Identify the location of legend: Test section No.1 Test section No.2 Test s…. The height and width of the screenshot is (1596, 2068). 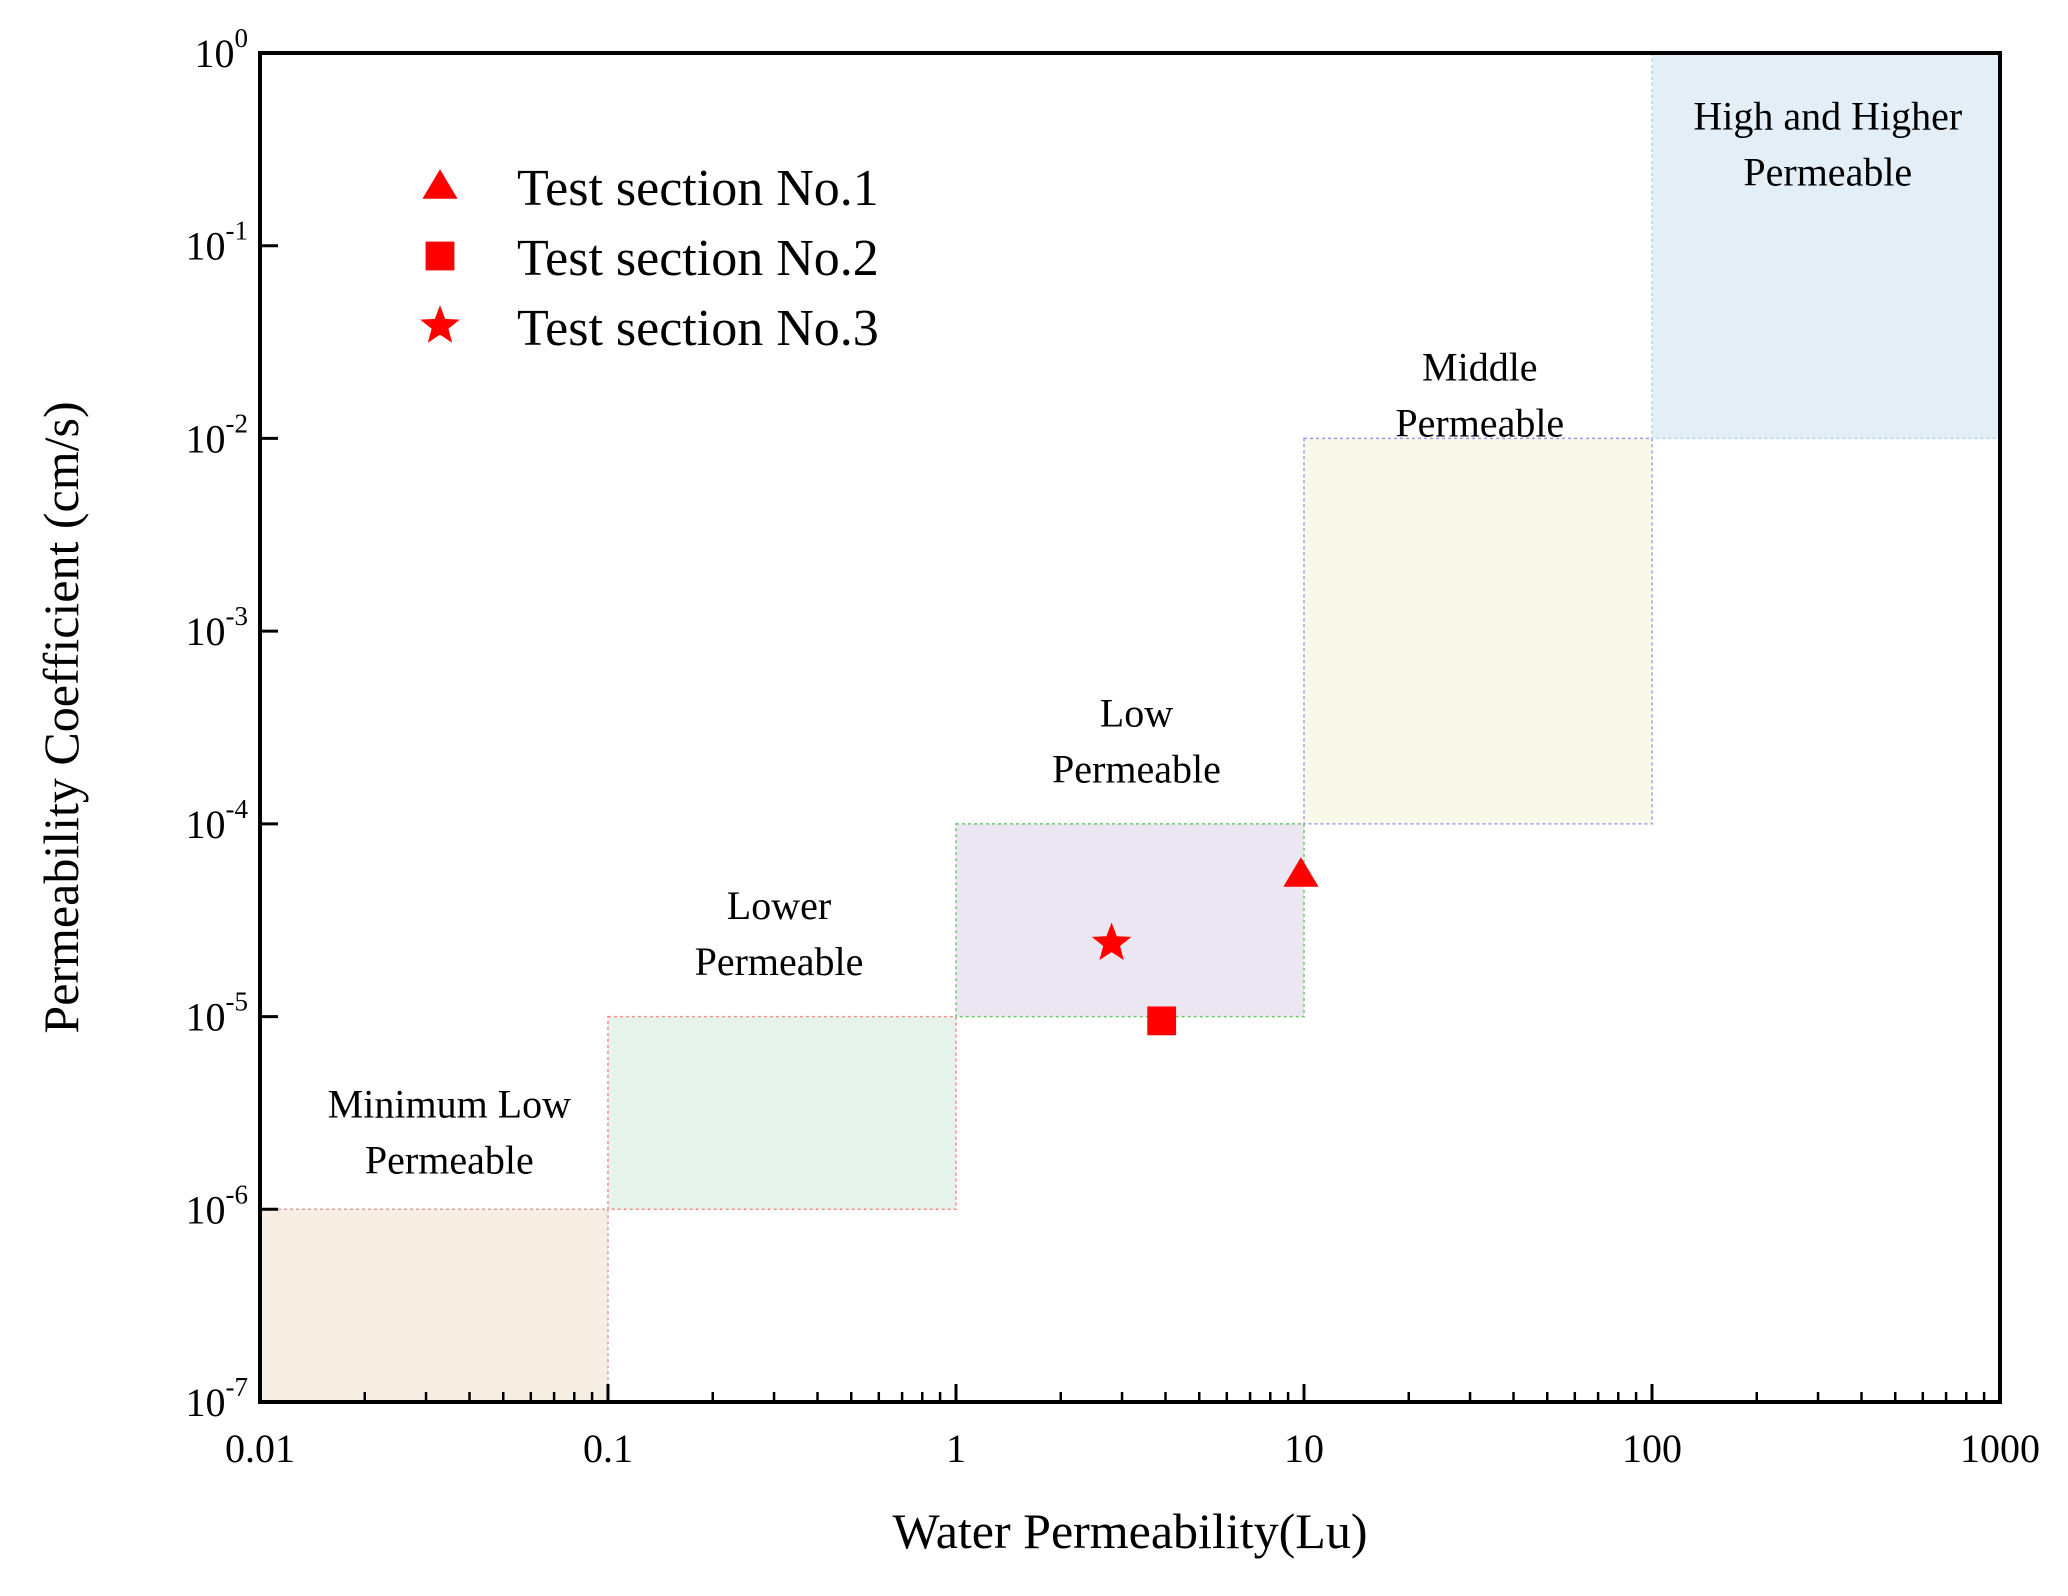
(649, 258).